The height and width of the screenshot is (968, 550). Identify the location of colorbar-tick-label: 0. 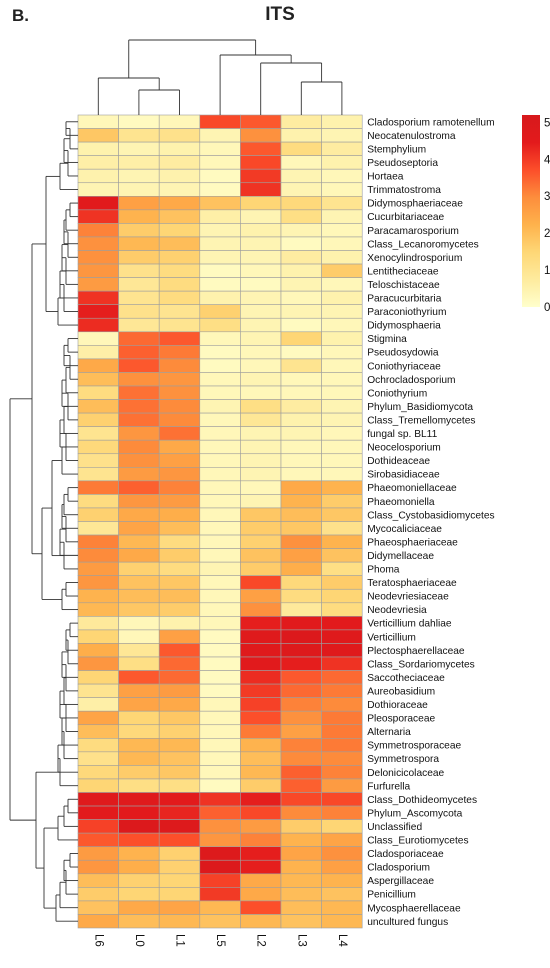
(547, 308).